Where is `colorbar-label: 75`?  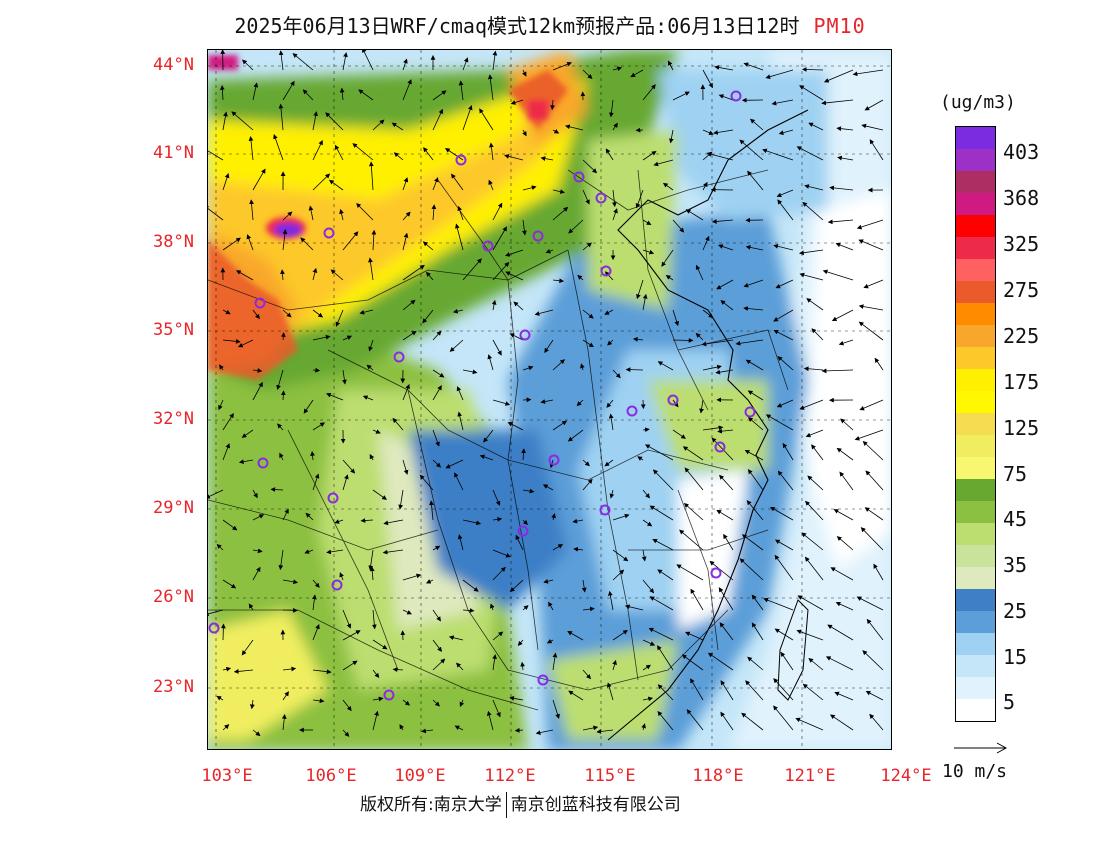 colorbar-label: 75 is located at coordinates (1015, 474).